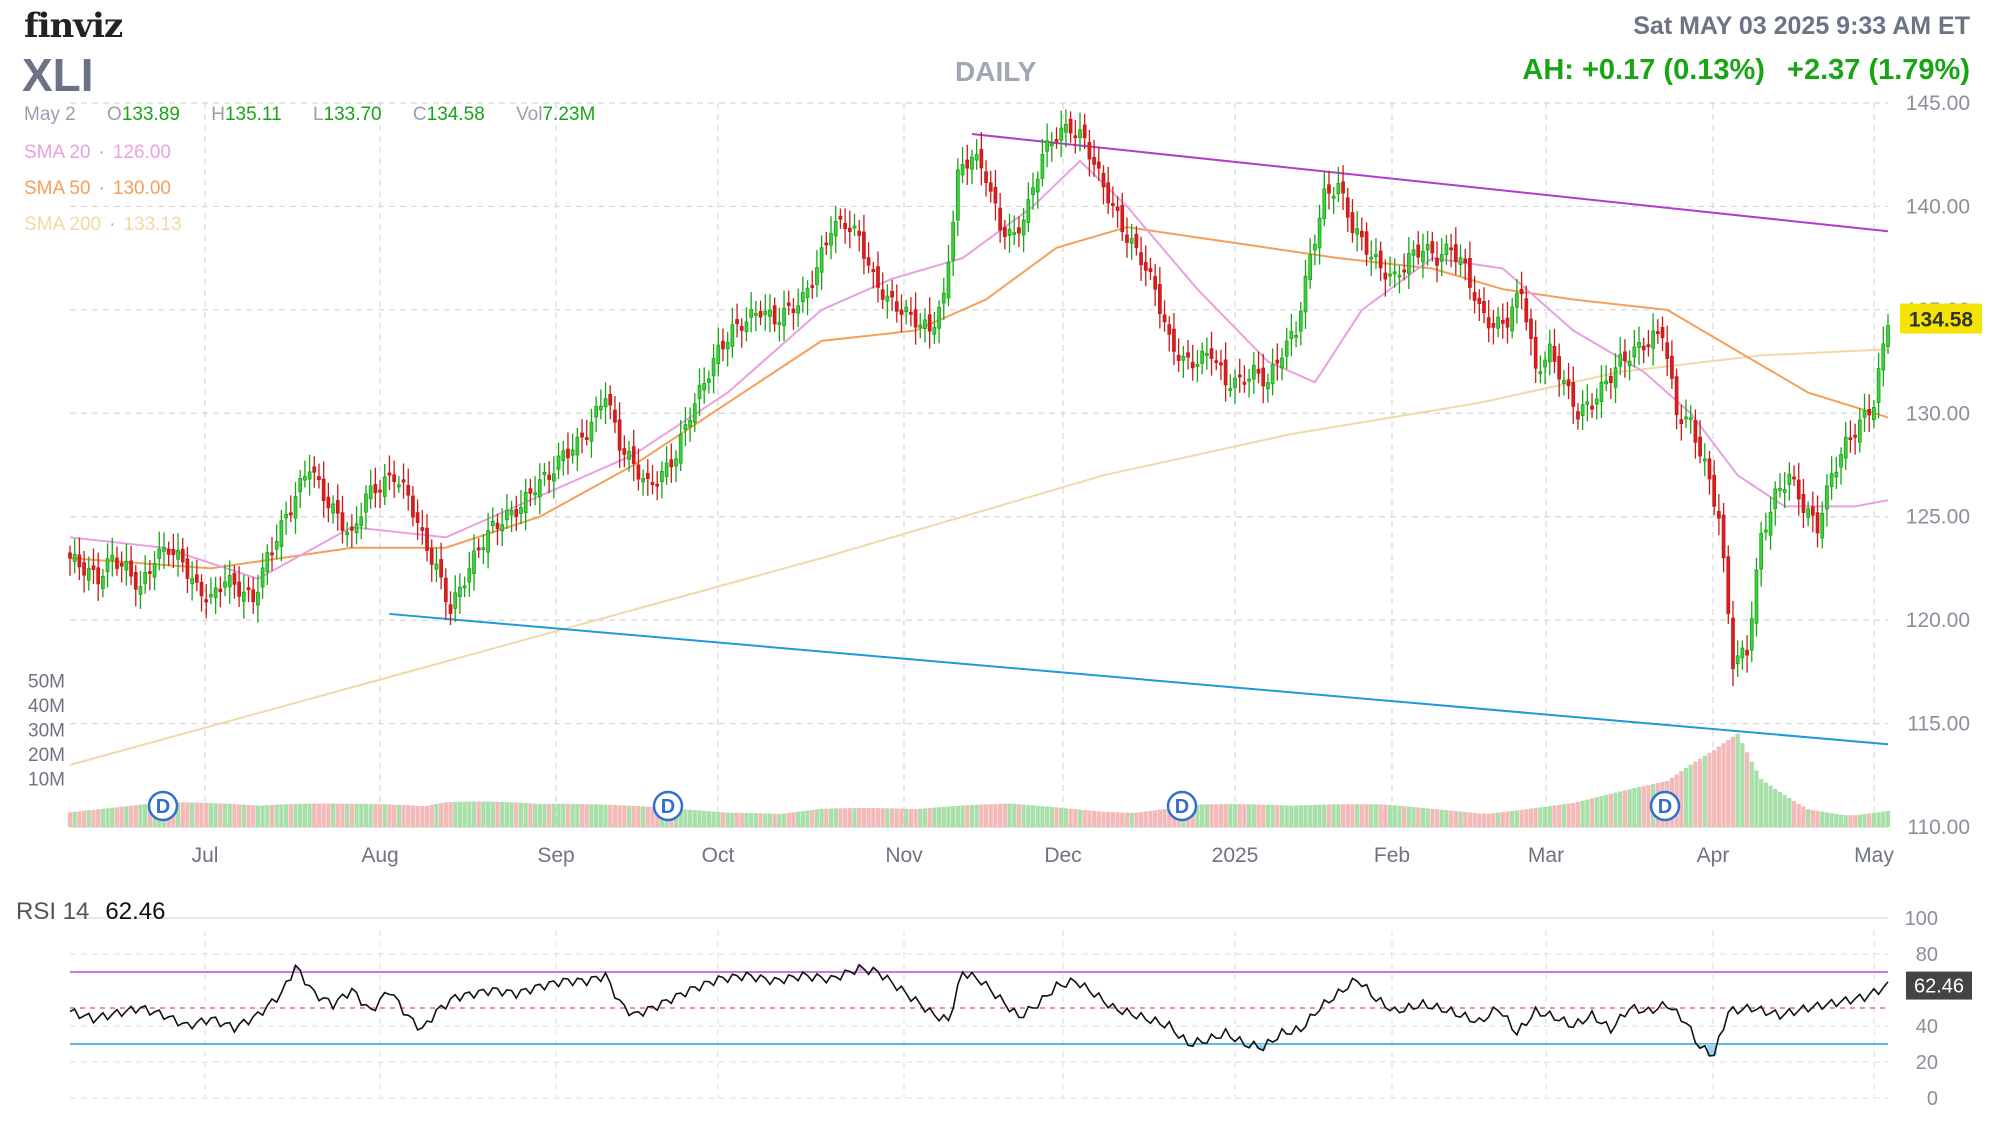 This screenshot has height=1124, width=1992. I want to click on volume-axis: 50M 40M 30M 20M 10M, so click(46, 731).